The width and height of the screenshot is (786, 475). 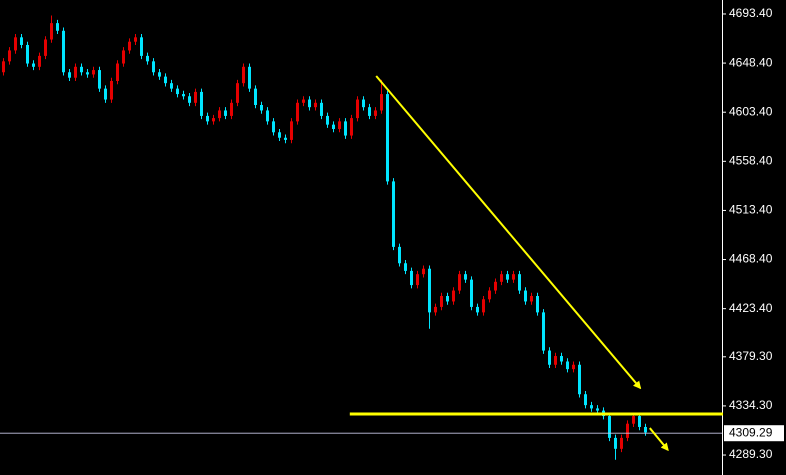 I want to click on trend-arrow, so click(x=659, y=439).